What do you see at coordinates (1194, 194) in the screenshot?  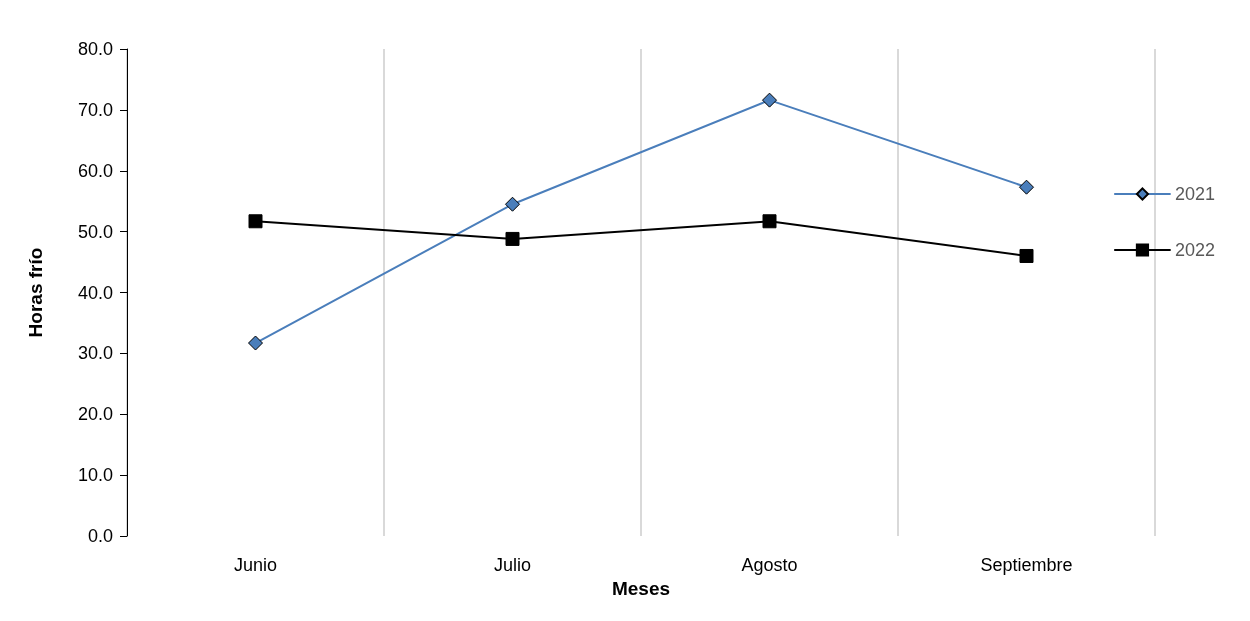 I see `legend-label: 2021` at bounding box center [1194, 194].